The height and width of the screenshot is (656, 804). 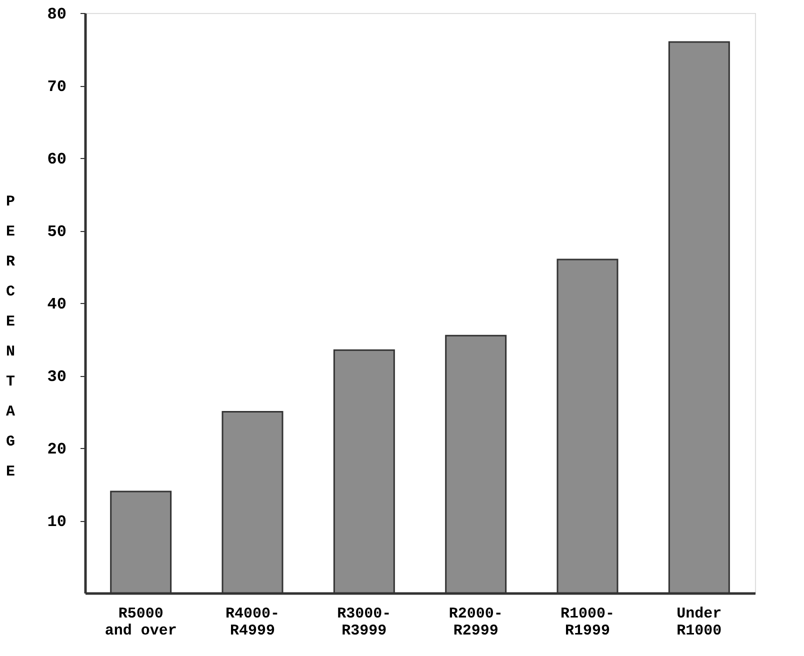 What do you see at coordinates (56, 449) in the screenshot?
I see `y-tick-label: 20` at bounding box center [56, 449].